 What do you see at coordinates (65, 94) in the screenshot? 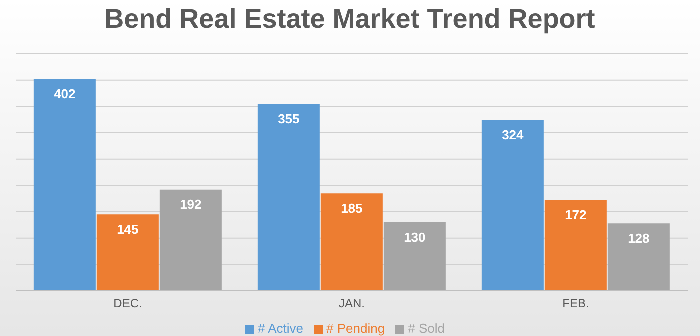
I see `data-label: 402` at bounding box center [65, 94].